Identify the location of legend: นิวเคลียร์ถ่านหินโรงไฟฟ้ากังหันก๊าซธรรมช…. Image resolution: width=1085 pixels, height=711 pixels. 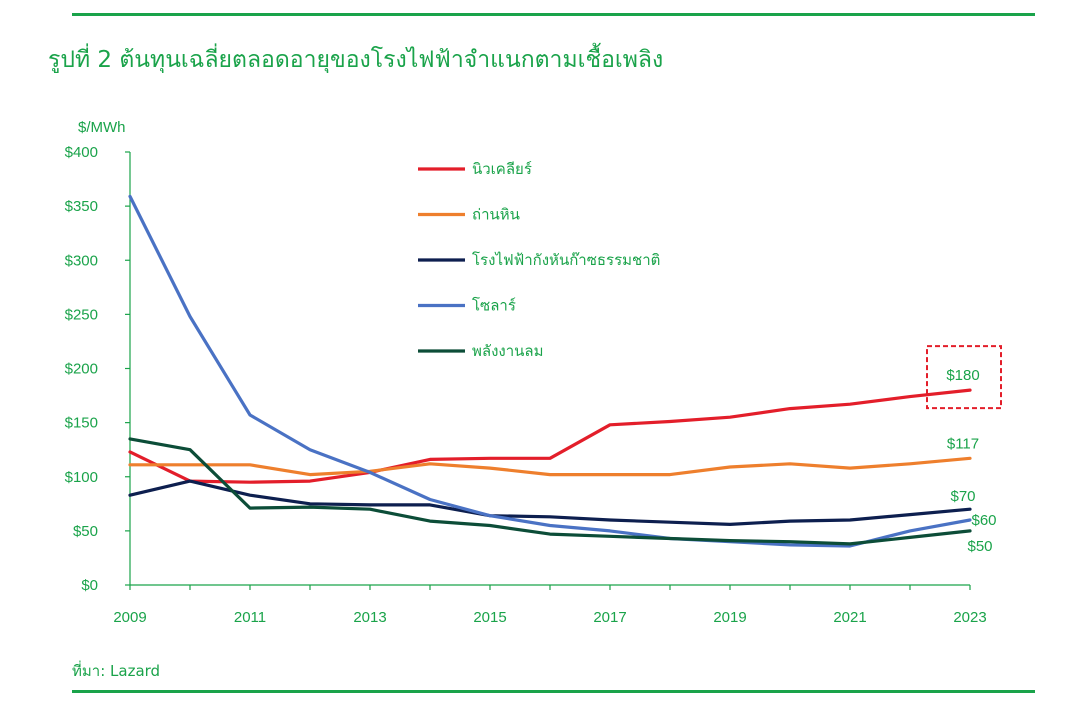
(539, 260).